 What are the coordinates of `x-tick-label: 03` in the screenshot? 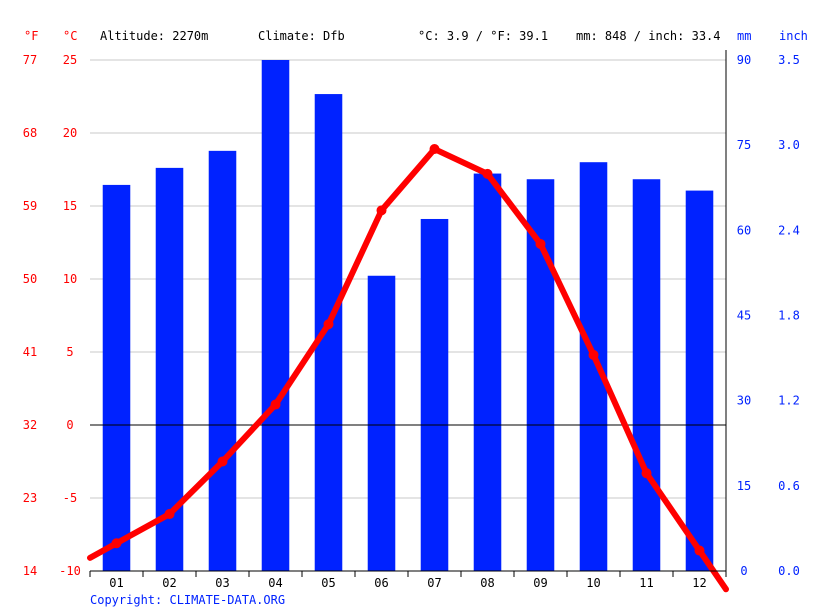 It's located at (222, 583).